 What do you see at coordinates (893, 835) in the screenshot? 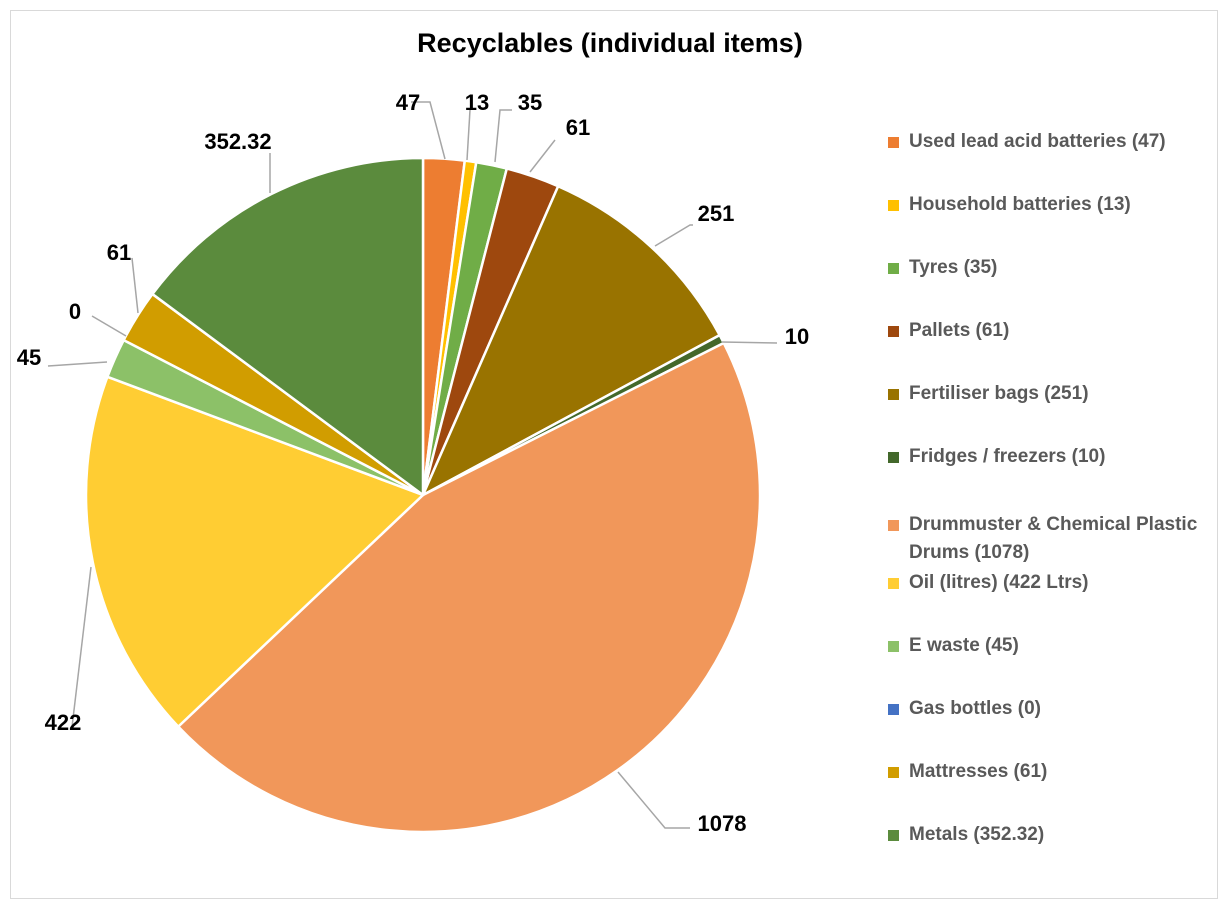
I see `legend-swatch-metals` at bounding box center [893, 835].